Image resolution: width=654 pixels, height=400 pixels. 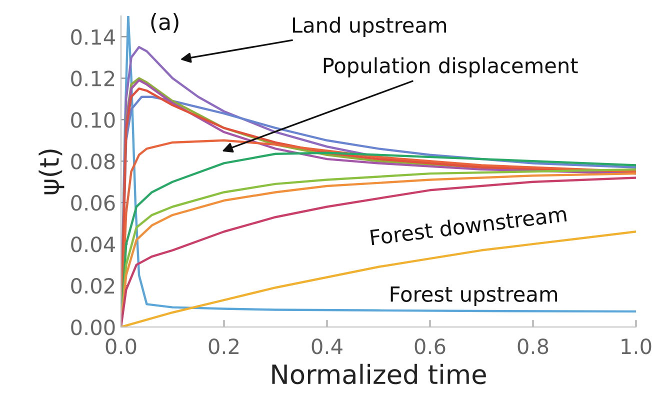 I want to click on annotation: (a), so click(x=164, y=23).